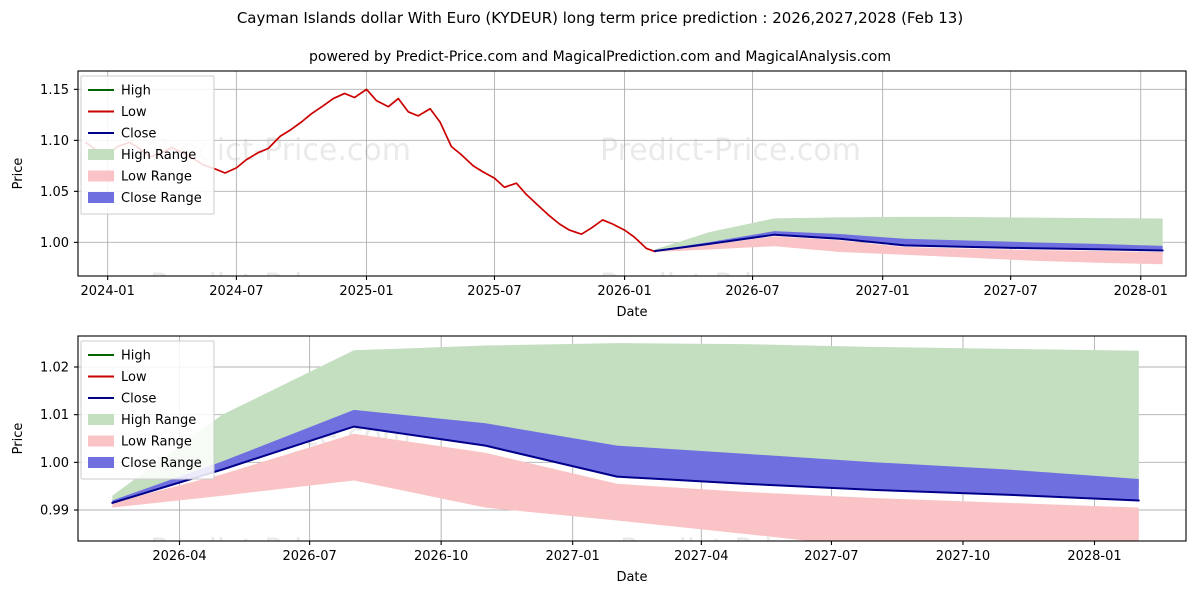  I want to click on x-tick-label: 2026-04, so click(179, 556).